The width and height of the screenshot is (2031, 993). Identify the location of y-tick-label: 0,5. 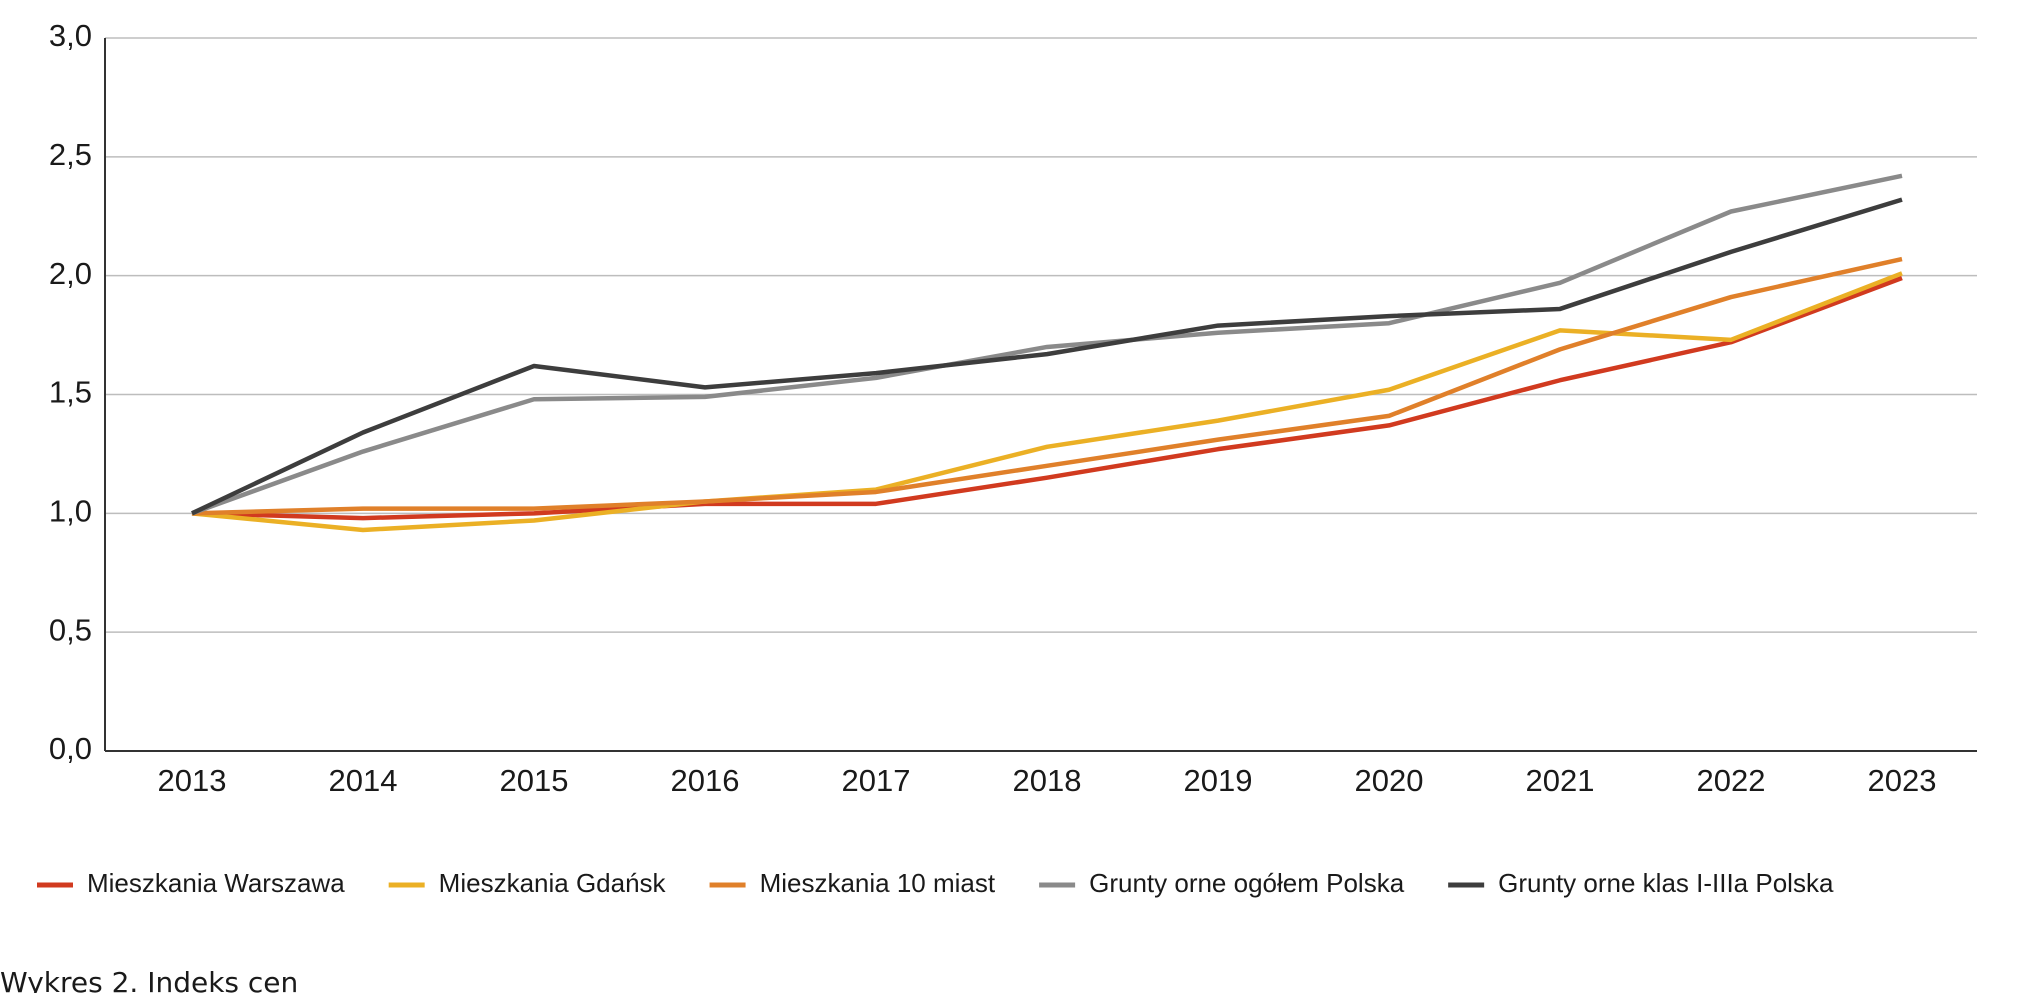
(70, 629).